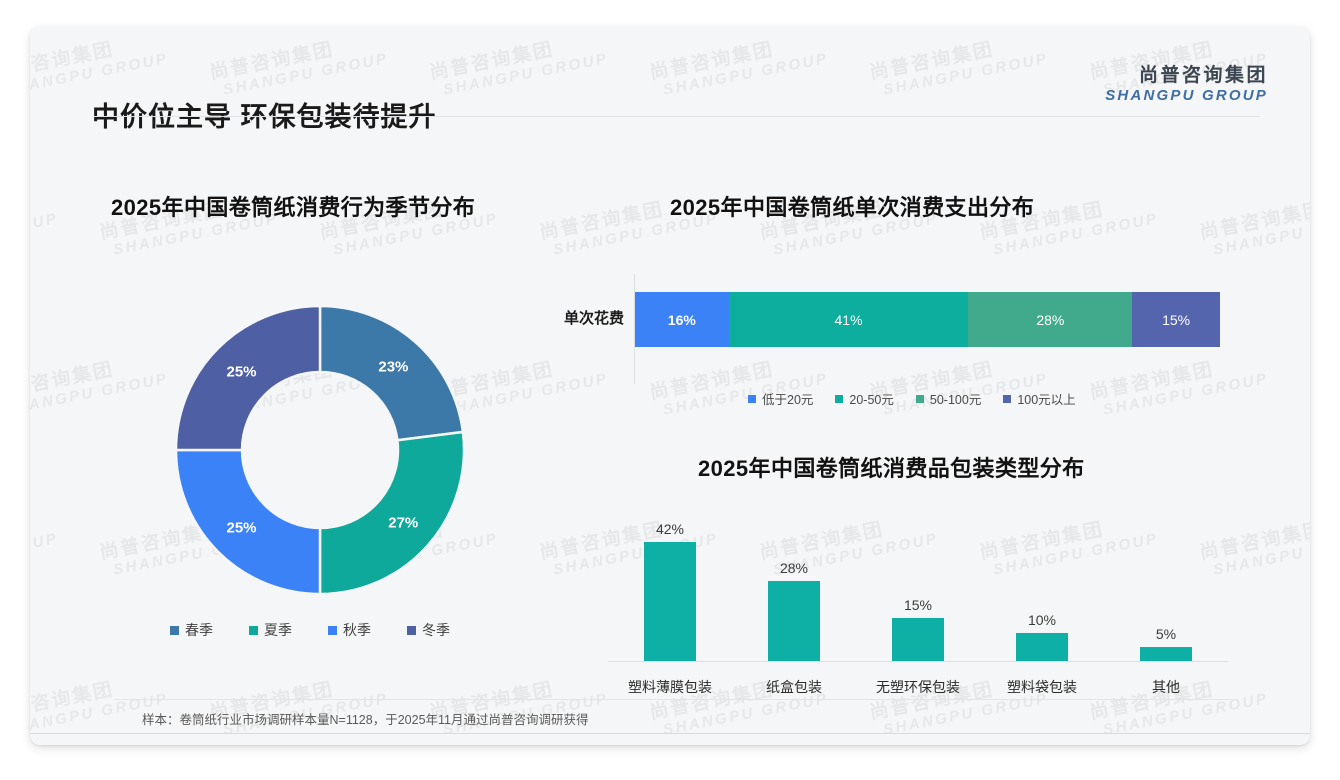 Image resolution: width=1340 pixels, height=780 pixels. I want to click on bar-column: 15%, so click(918, 583).